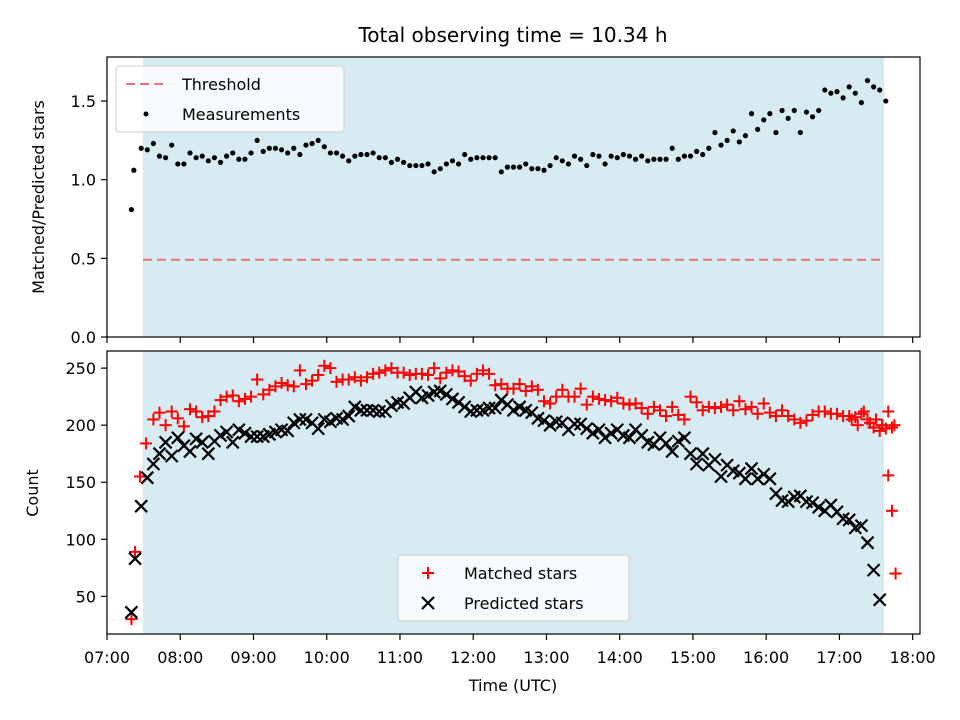 The width and height of the screenshot is (960, 720). Describe the element at coordinates (327, 657) in the screenshot. I see `x-tick-label: 10:00` at that location.